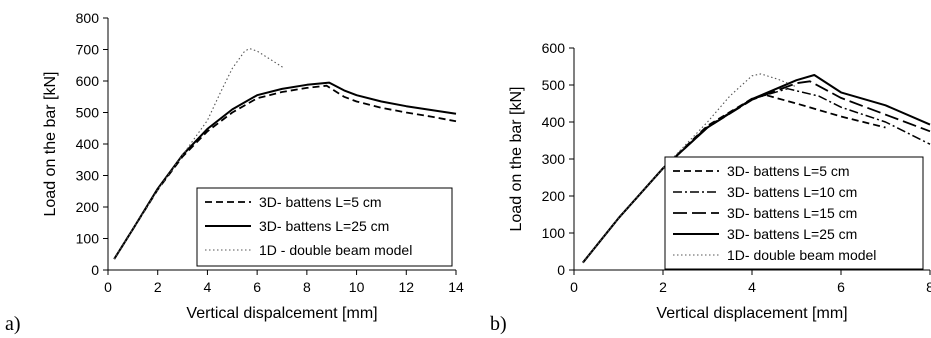 The image size is (931, 338). Describe the element at coordinates (88, 18) in the screenshot. I see `y-tick-label: 800` at that location.